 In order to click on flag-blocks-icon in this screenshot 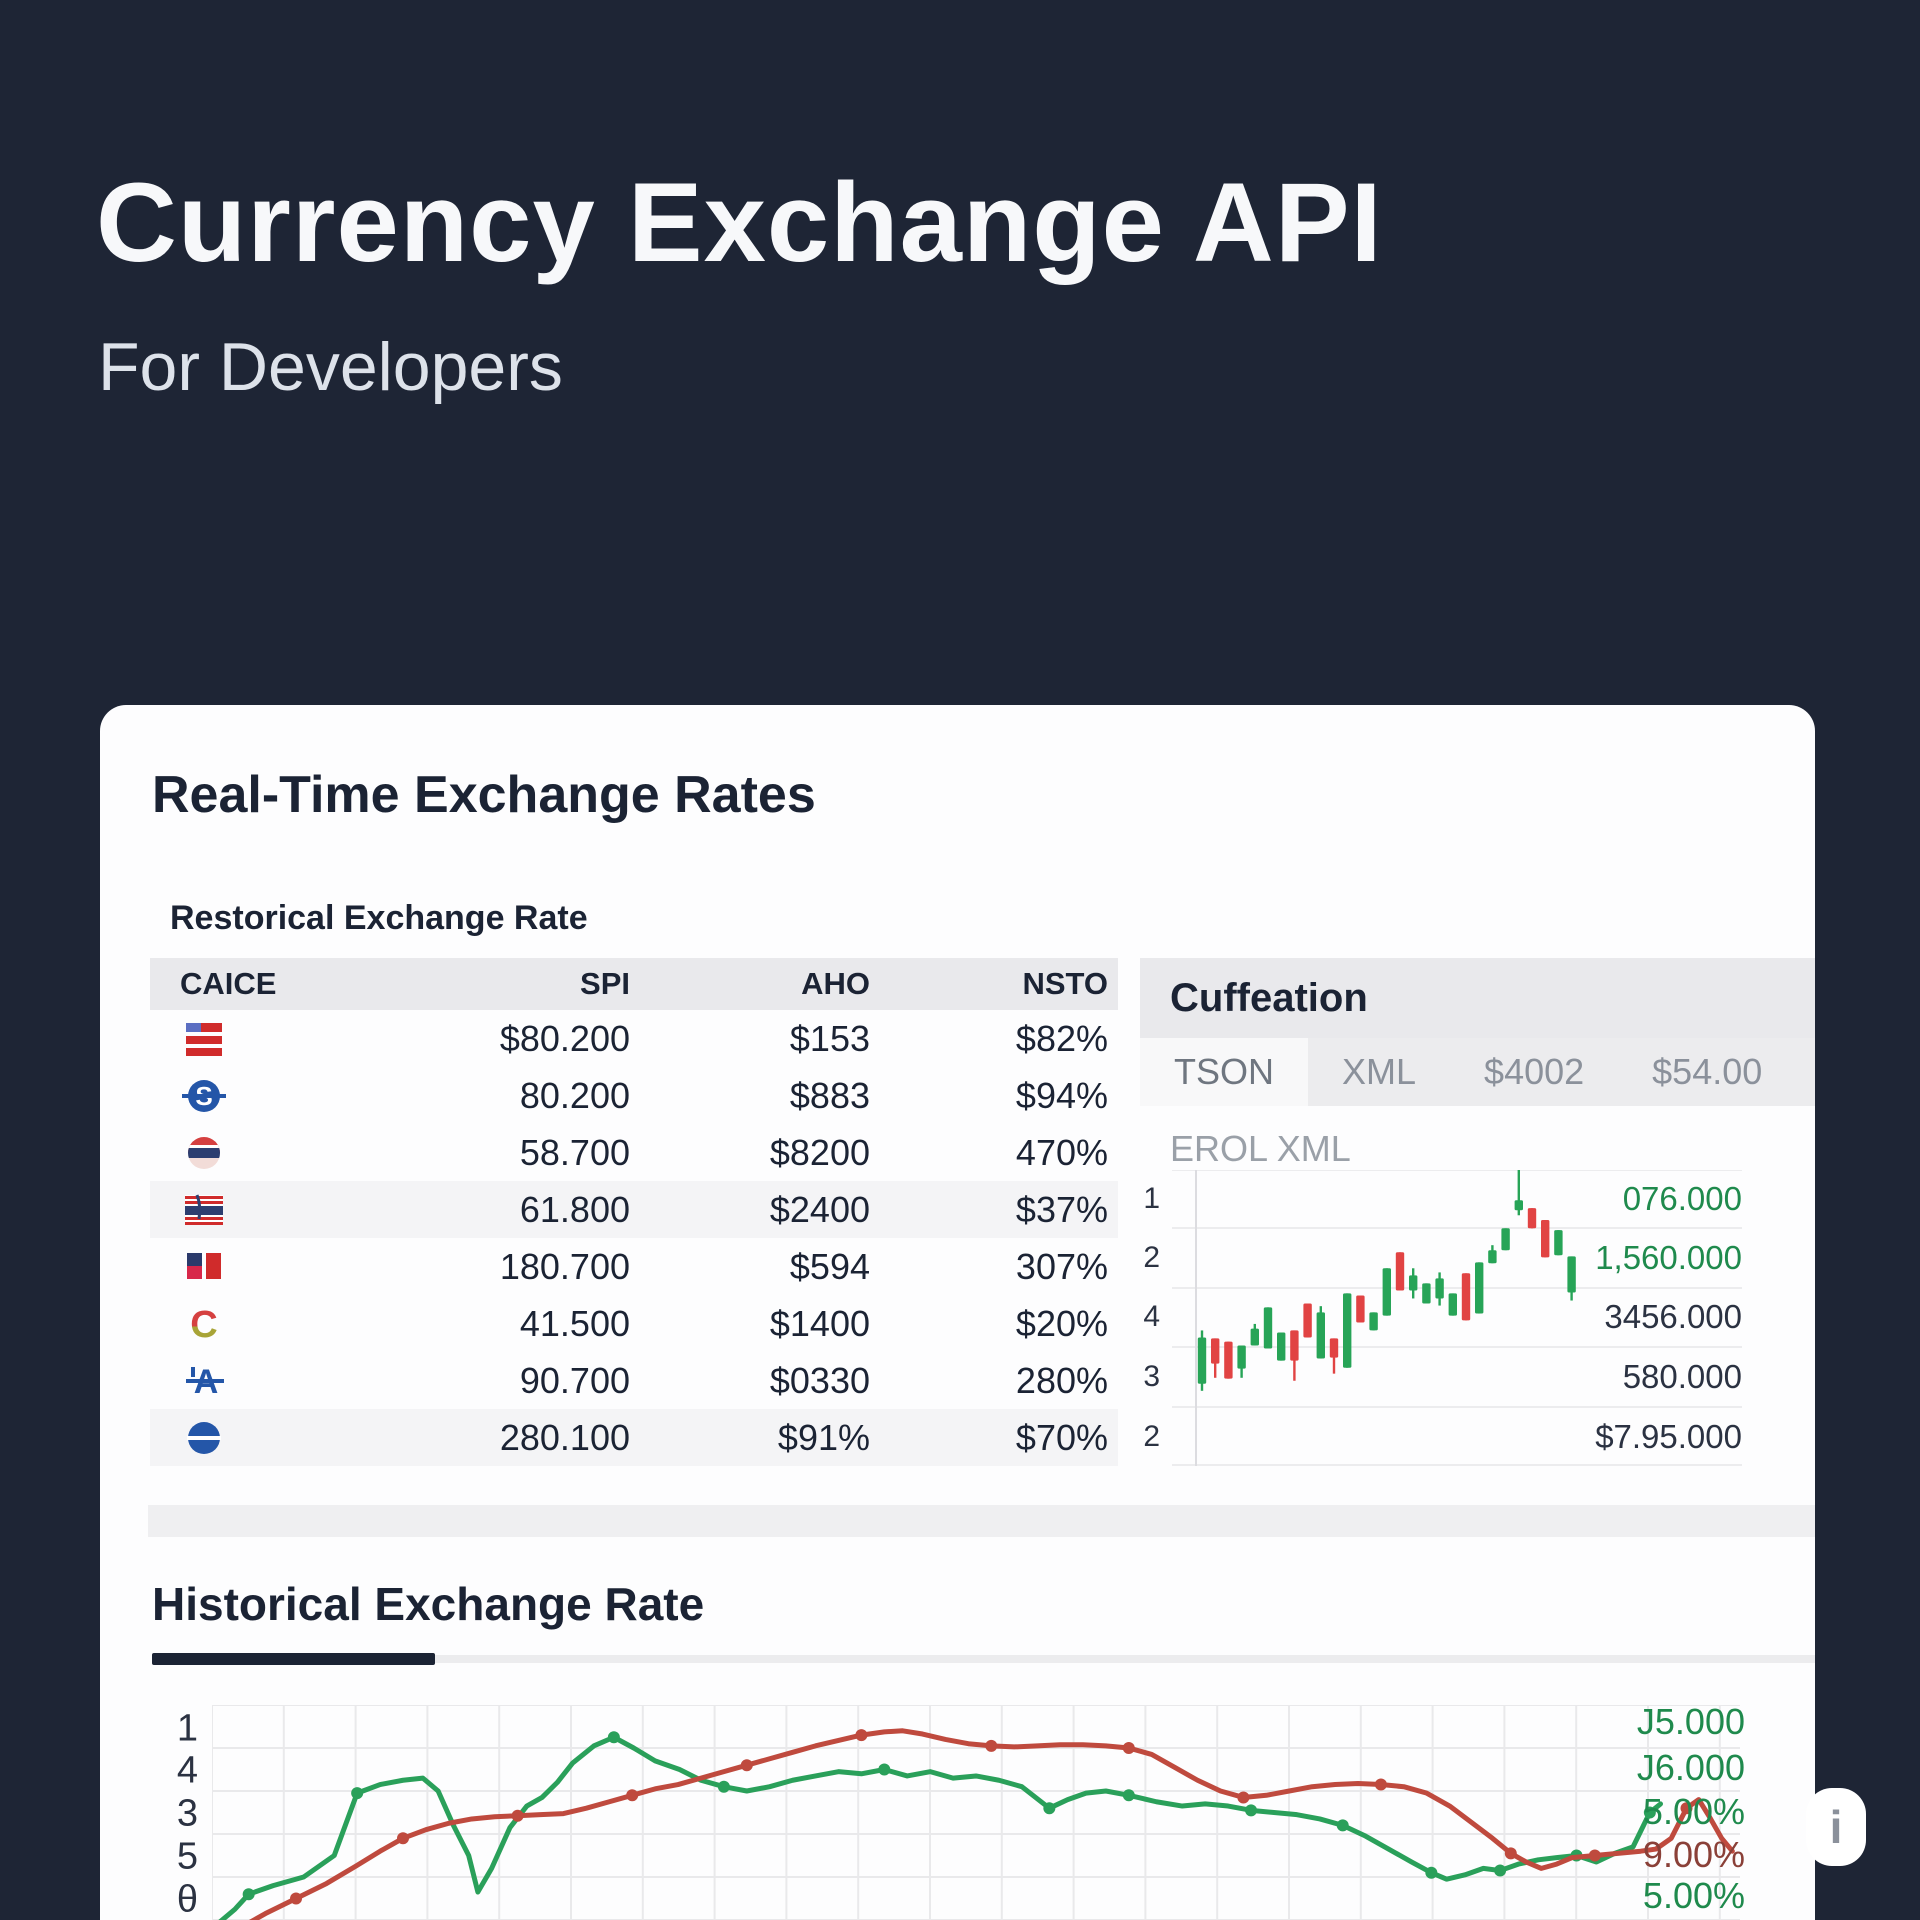, I will do `click(245, 1267)`.